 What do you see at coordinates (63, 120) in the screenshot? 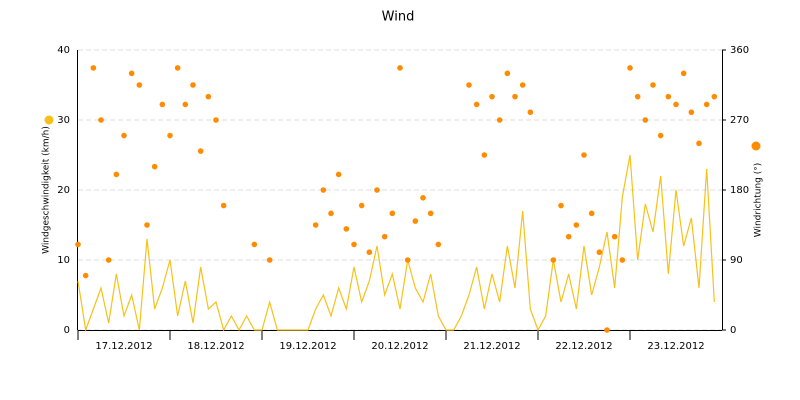
I see `y-tick-label: 30` at bounding box center [63, 120].